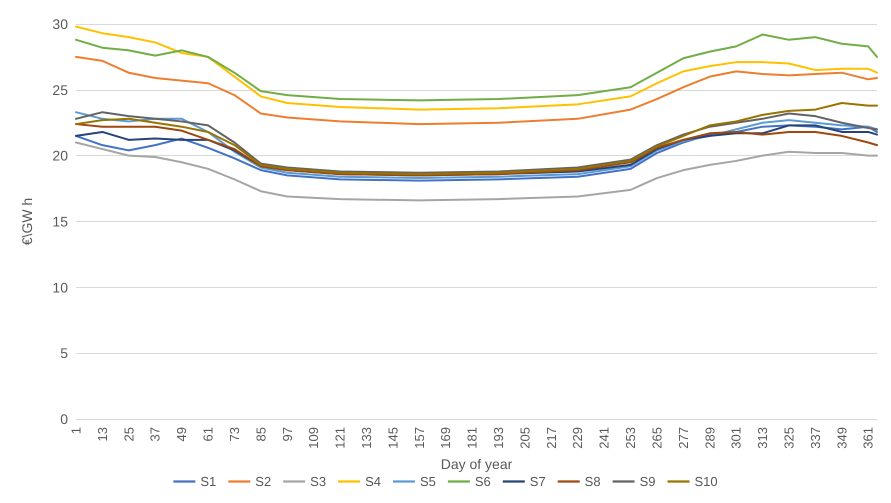 This screenshot has height=503, width=891. Describe the element at coordinates (373, 481) in the screenshot. I see `legend-label: S4` at that location.